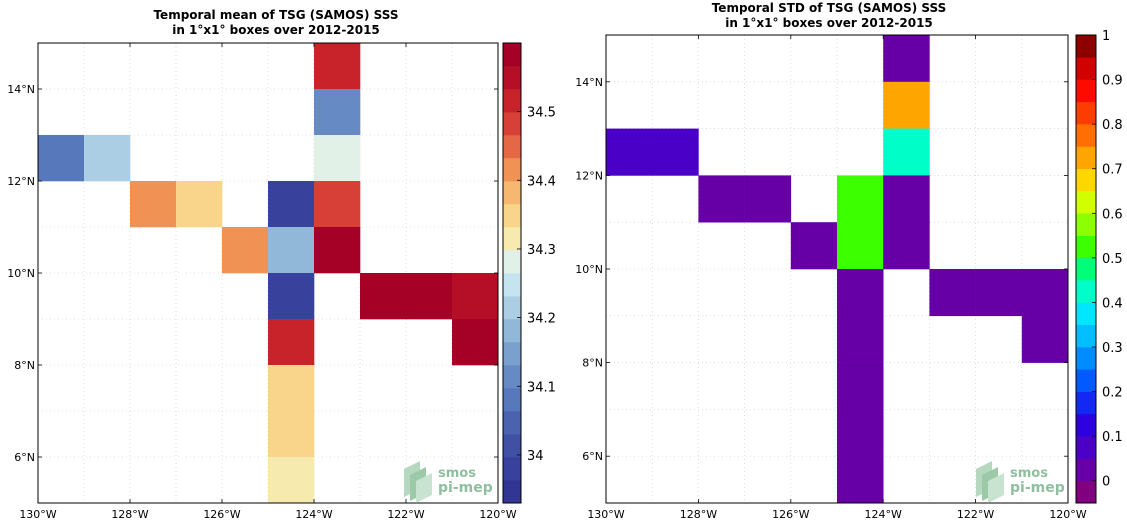 The width and height of the screenshot is (1127, 524). What do you see at coordinates (1112, 303) in the screenshot?
I see `colorbar-tick-label: 0.4` at bounding box center [1112, 303].